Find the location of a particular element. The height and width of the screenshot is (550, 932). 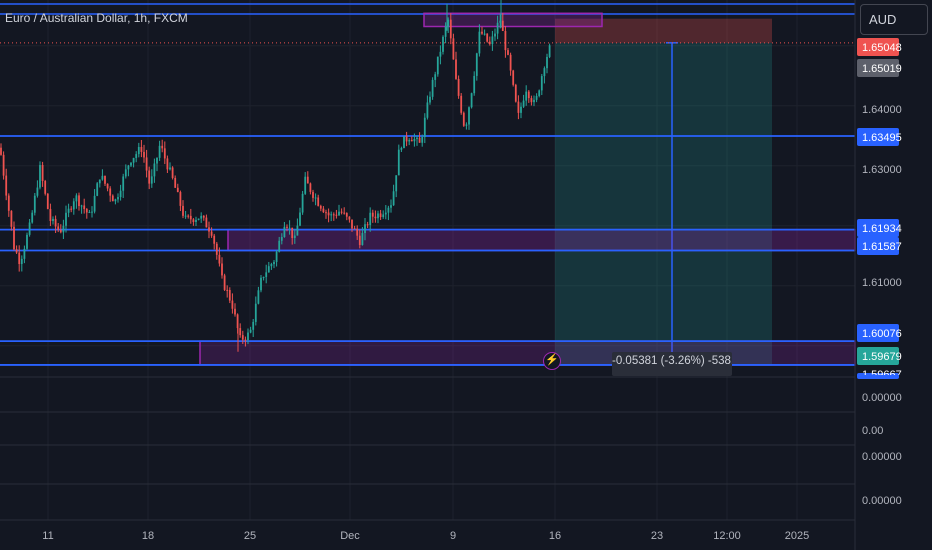

time-axis-tick: 18 is located at coordinates (148, 536).